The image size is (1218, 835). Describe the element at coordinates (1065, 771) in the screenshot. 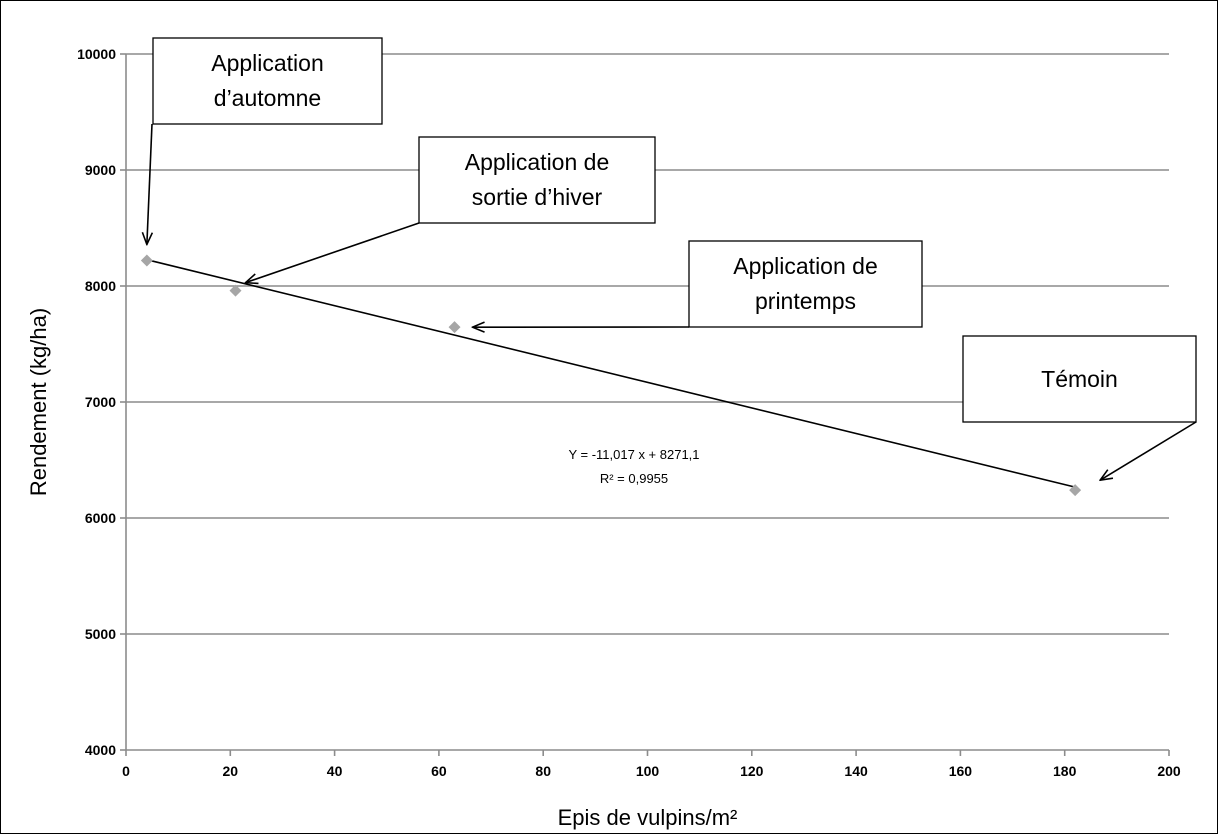

I see `x-tick-label: 180` at that location.